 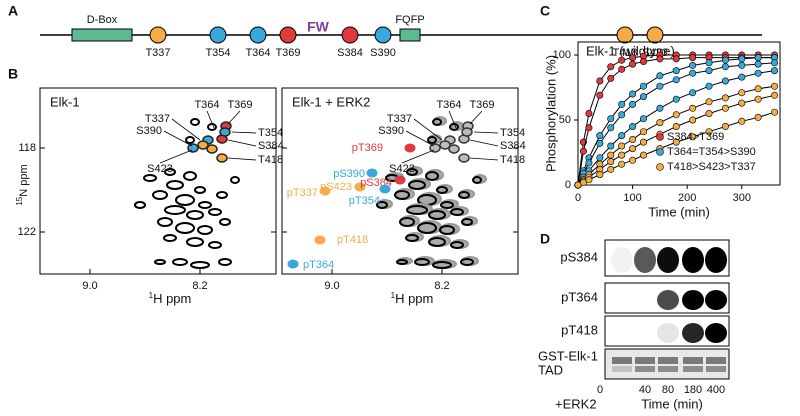 I want to click on spectrum-title: Elk-1, so click(x=65, y=101).